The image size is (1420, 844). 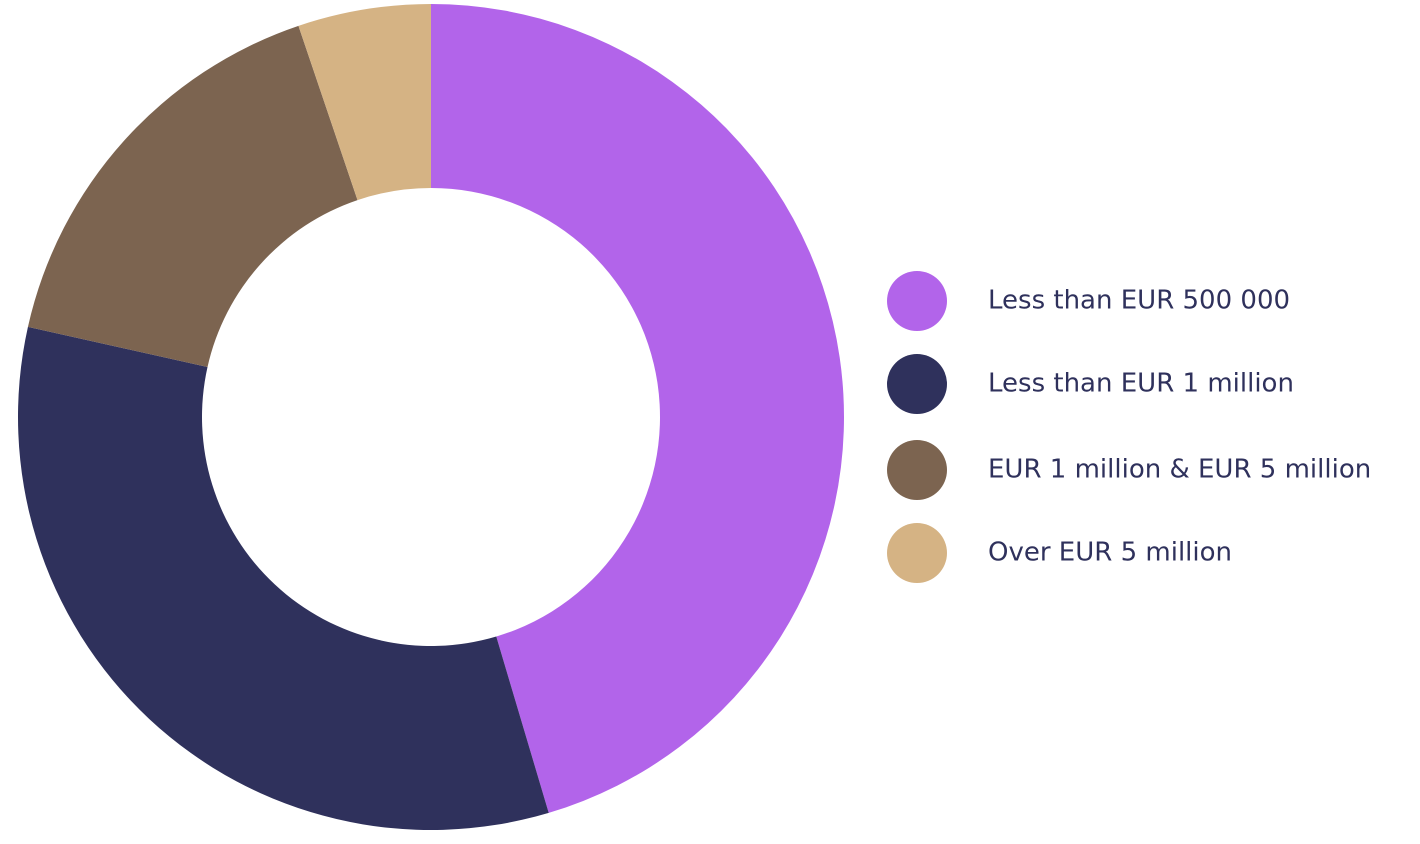 What do you see at coordinates (1141, 384) in the screenshot?
I see `legend-label: Less than EUR 1 million` at bounding box center [1141, 384].